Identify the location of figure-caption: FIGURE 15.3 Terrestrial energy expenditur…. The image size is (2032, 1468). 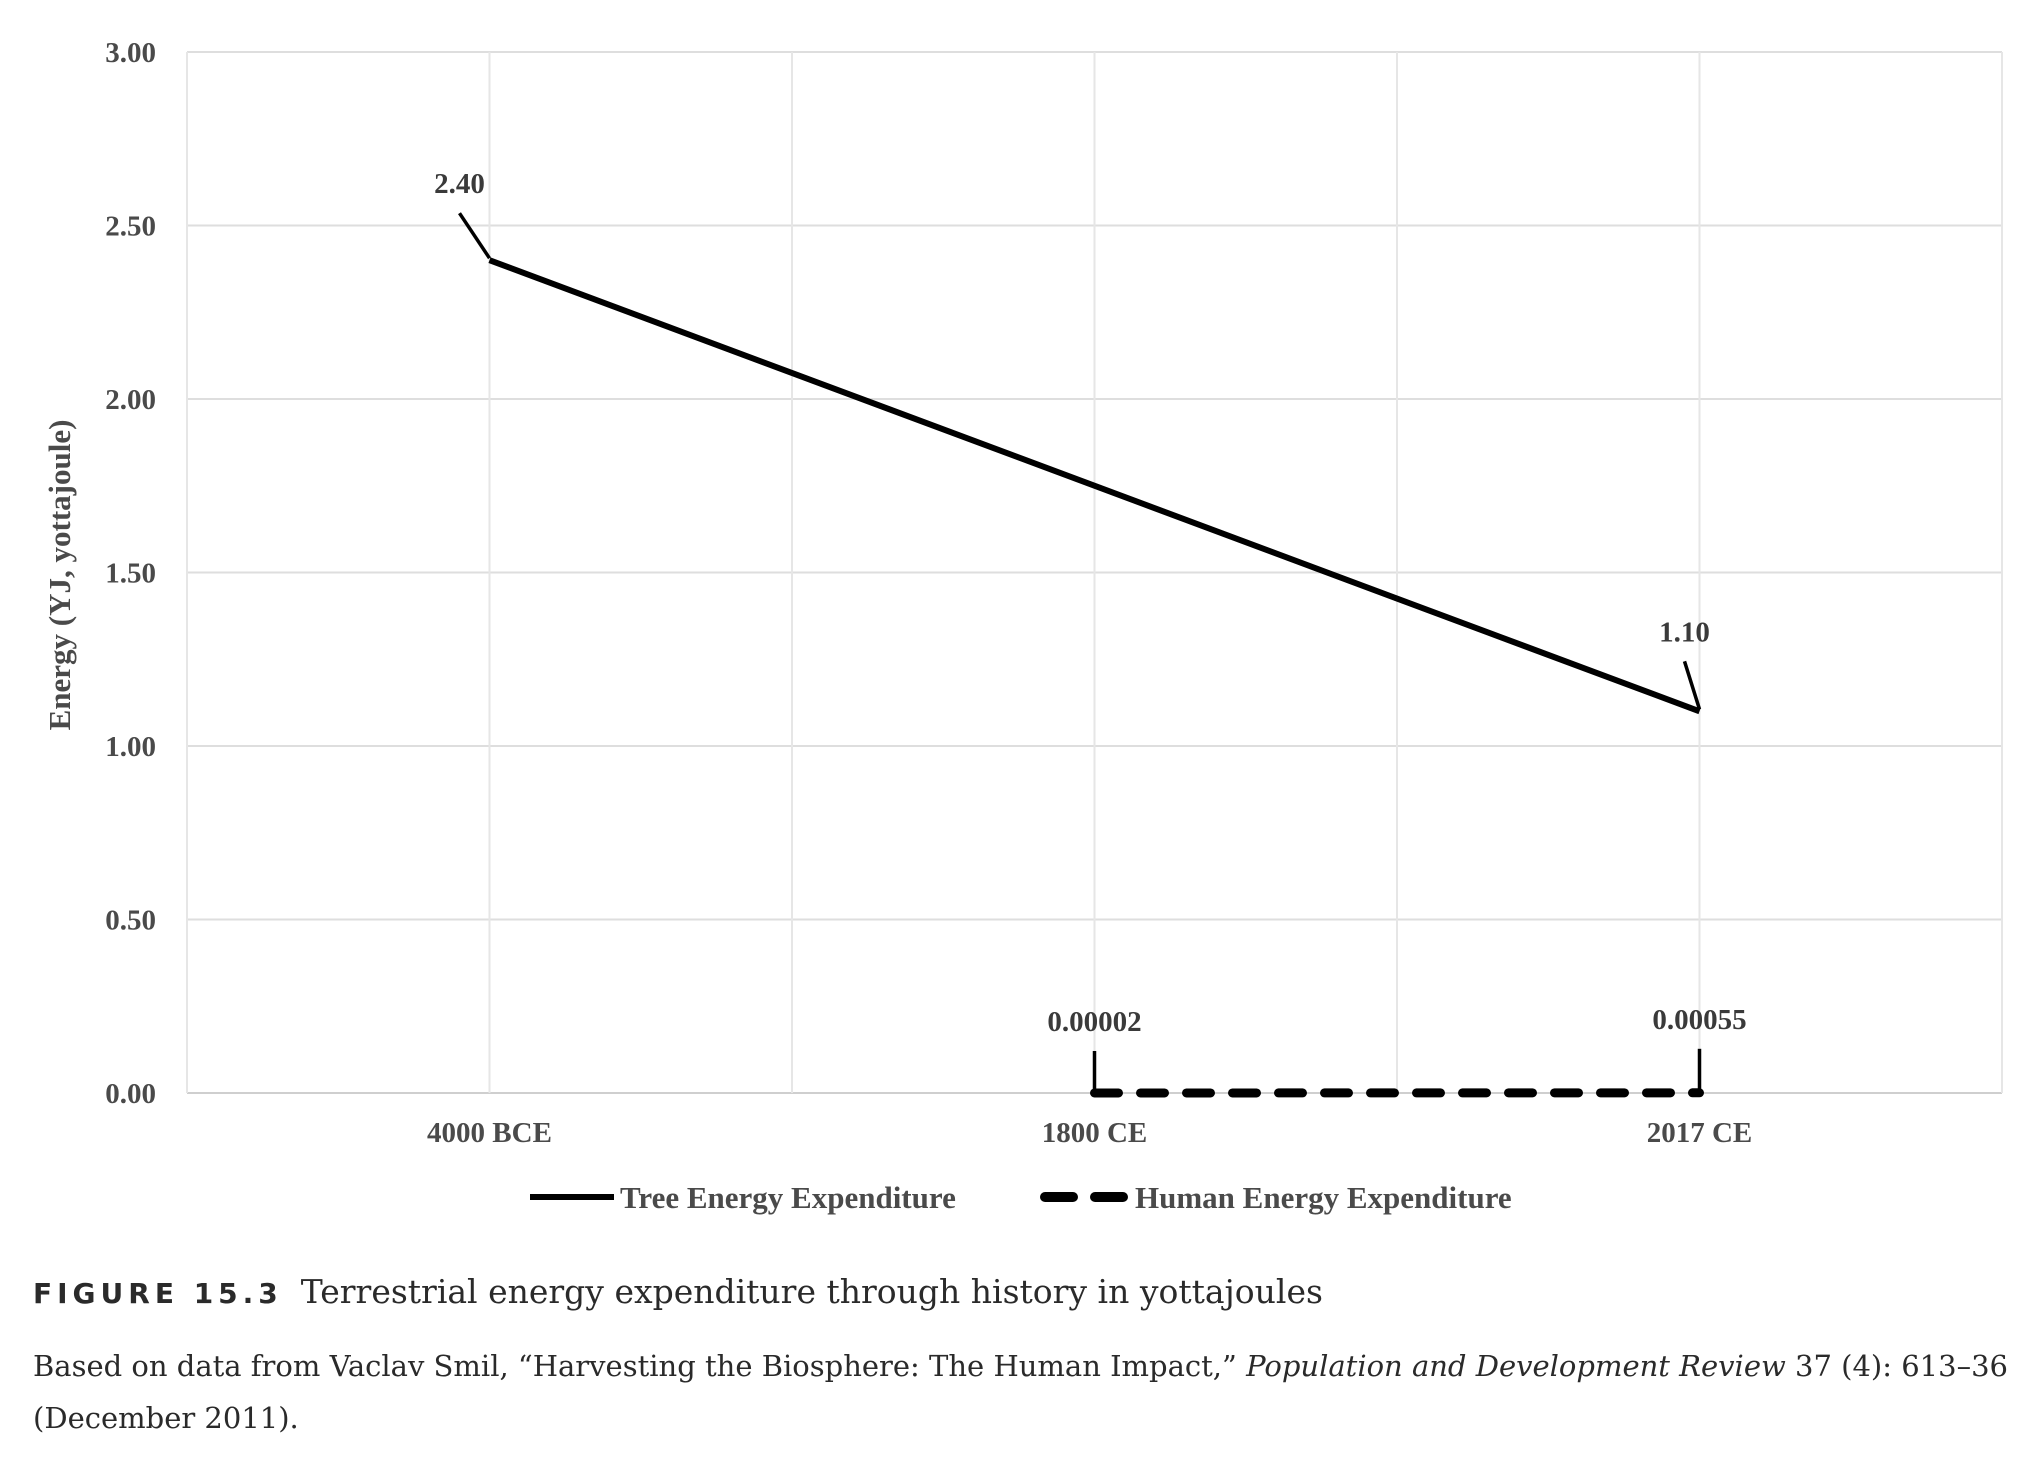
(678, 1291).